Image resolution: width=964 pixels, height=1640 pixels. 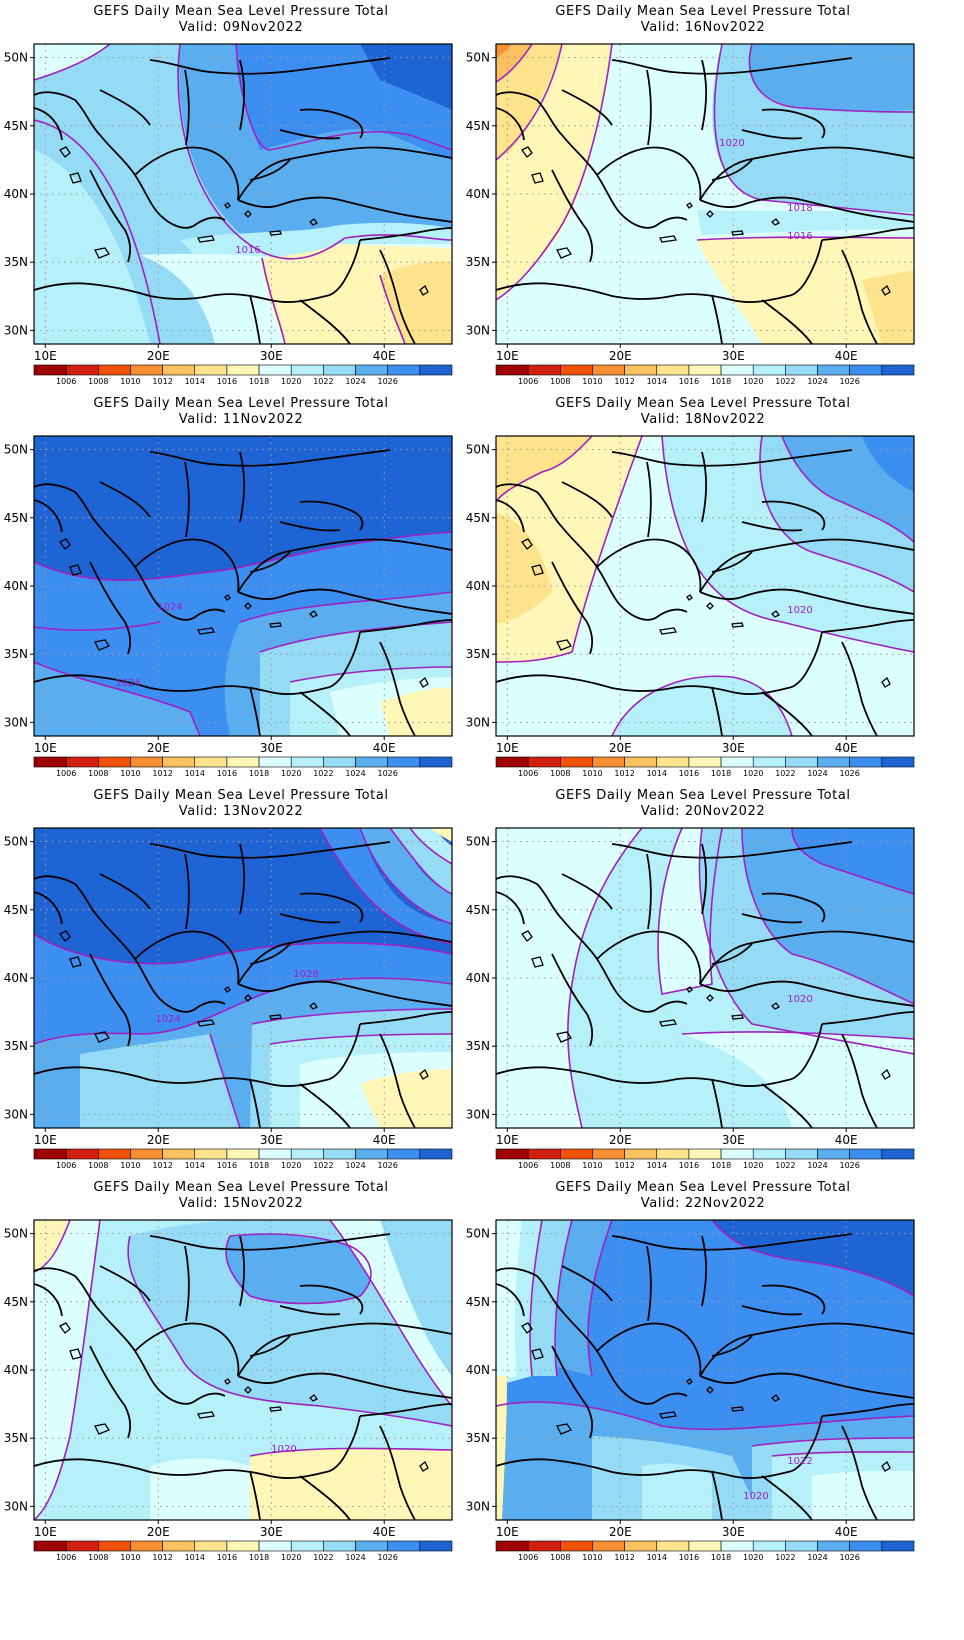 I want to click on pressure-band, so click(x=406, y=978).